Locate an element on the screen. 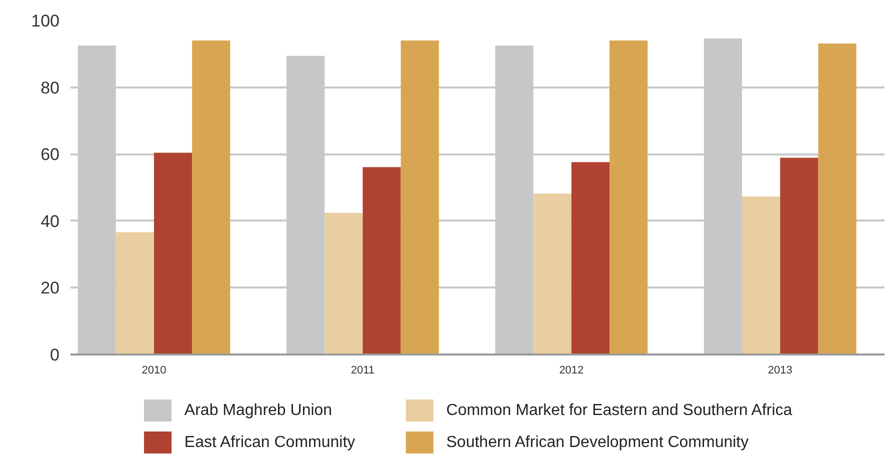  x-tick-label: 2013 is located at coordinates (780, 370).